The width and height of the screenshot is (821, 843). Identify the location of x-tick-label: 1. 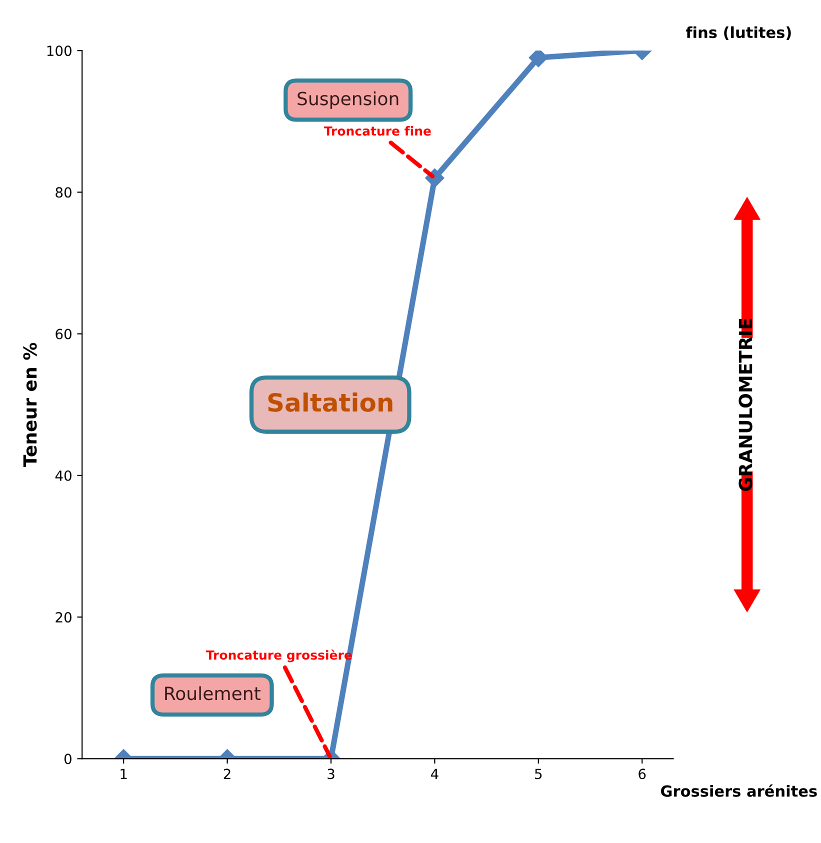
(123, 773).